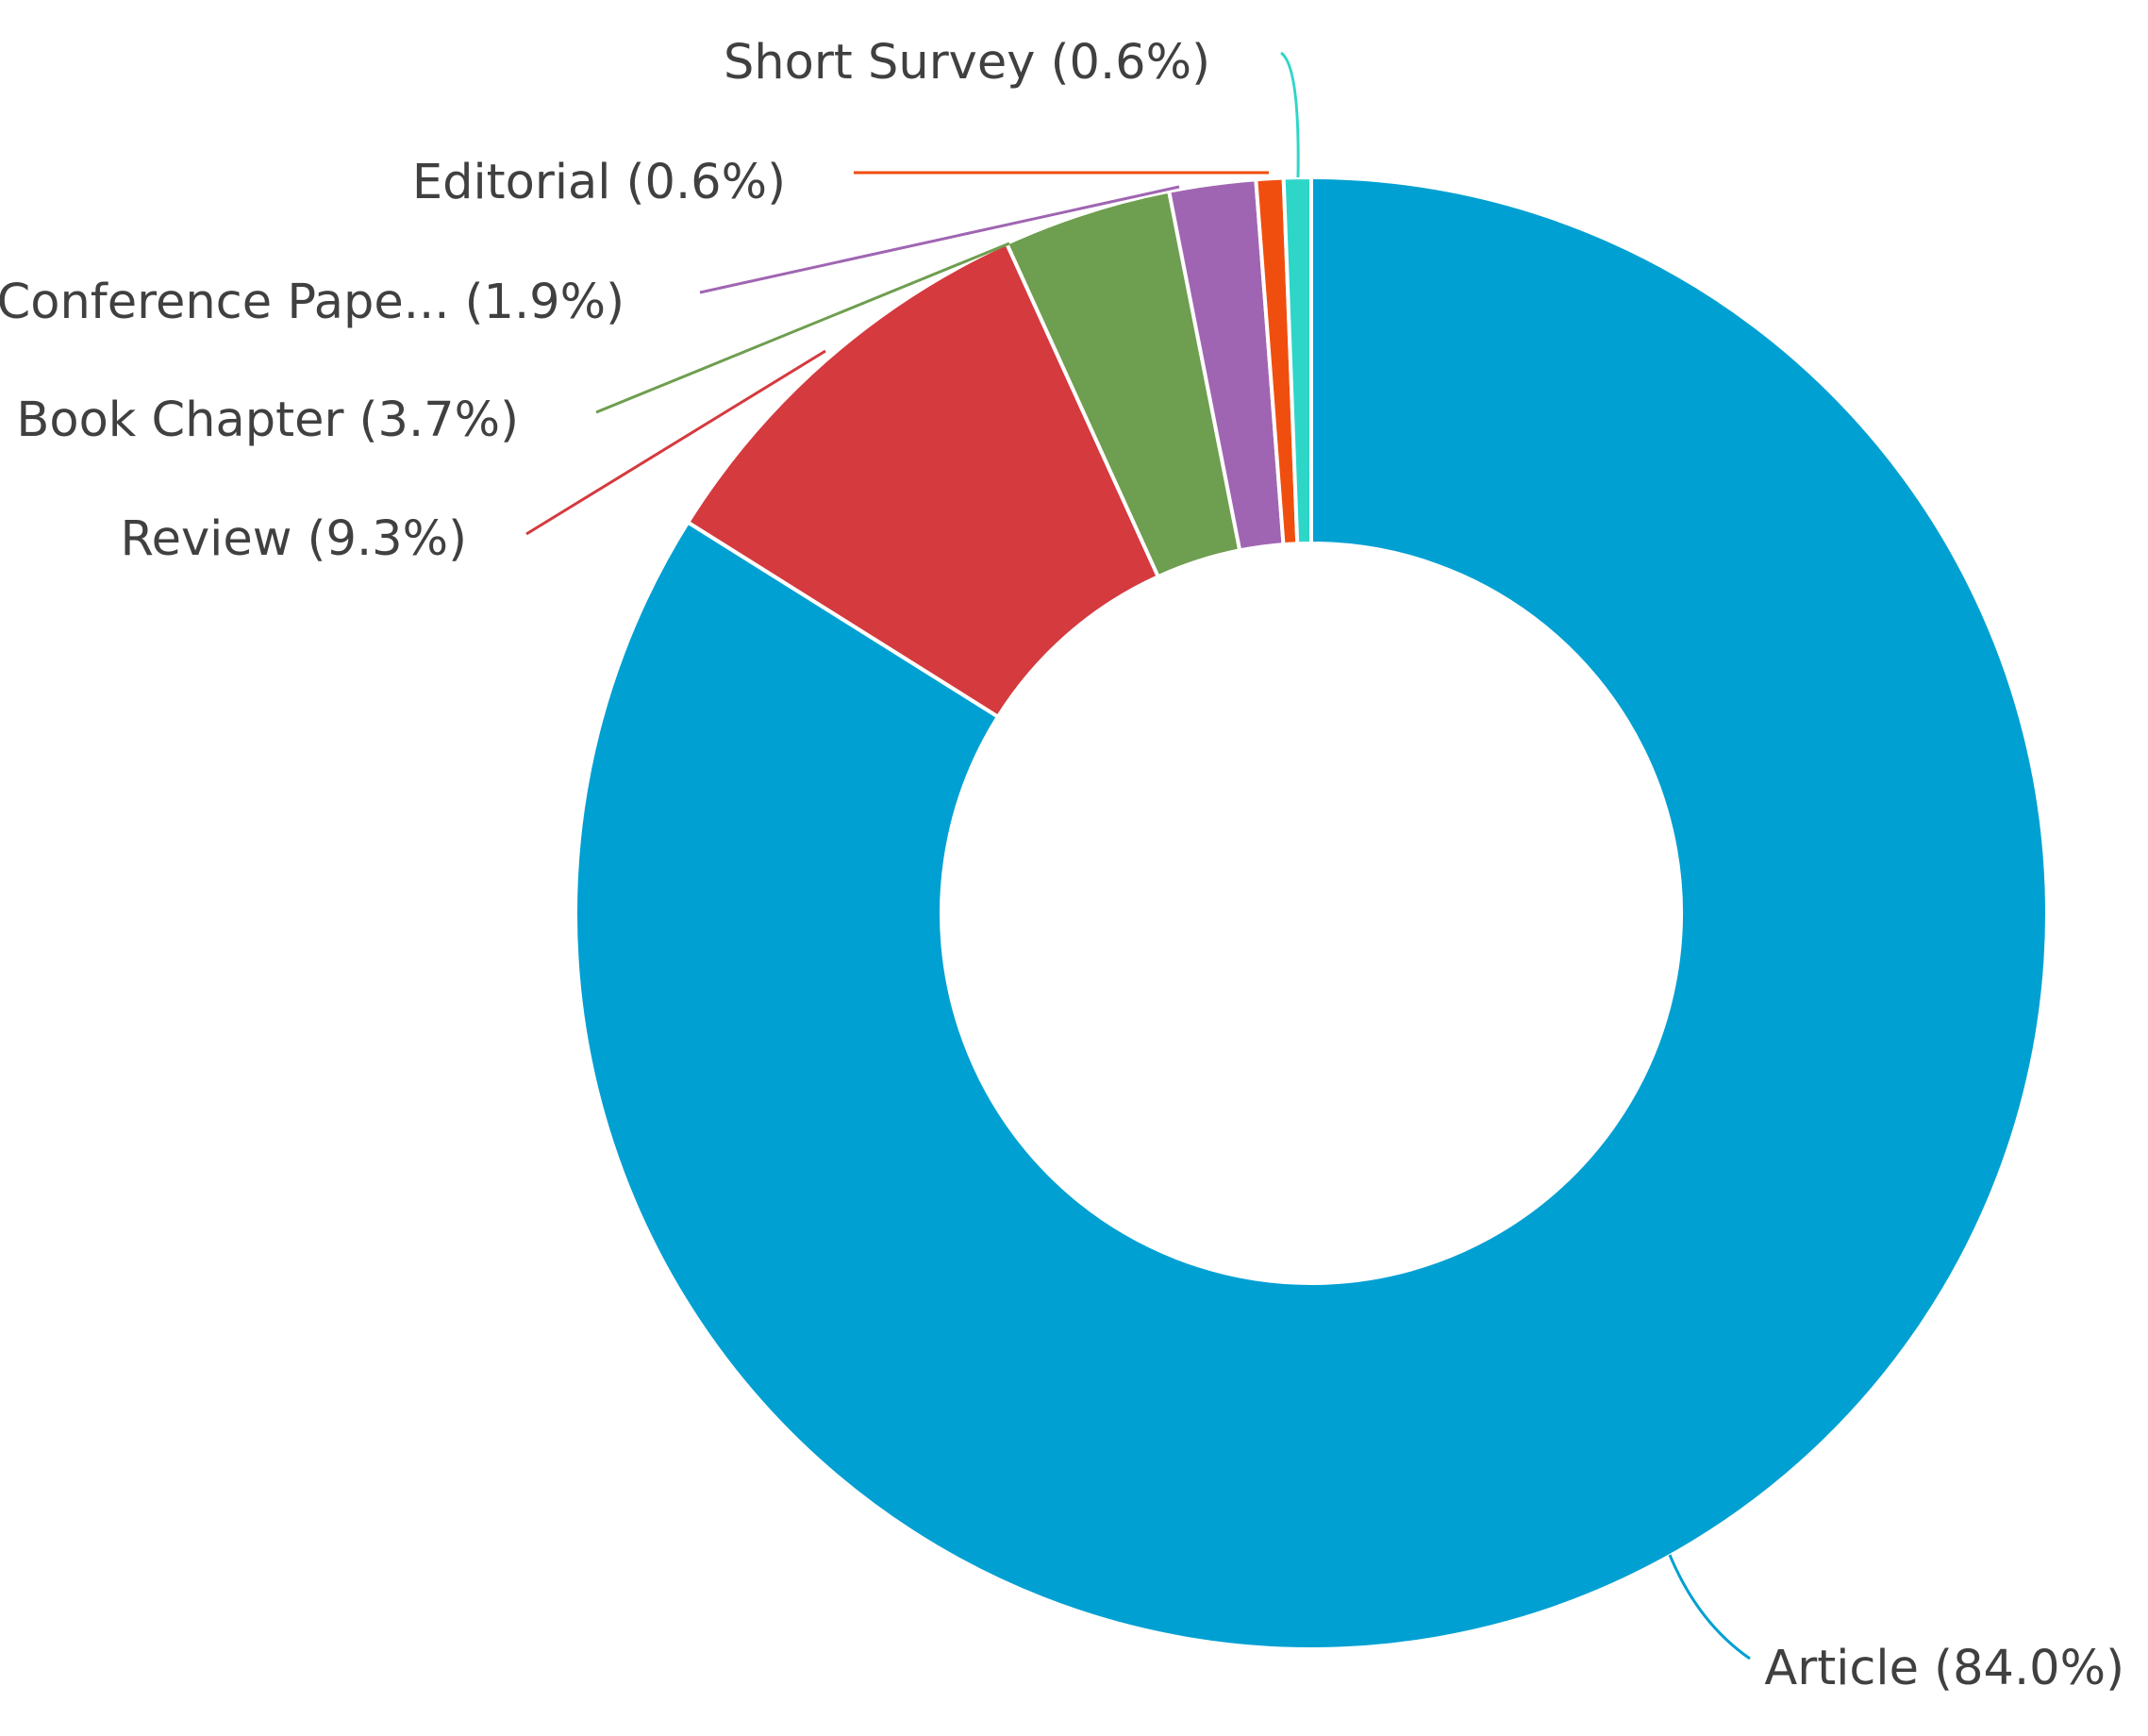  Describe the element at coordinates (312, 302) in the screenshot. I see `slice-label-conference-pape: Conference Pape... (1.9%)` at that location.